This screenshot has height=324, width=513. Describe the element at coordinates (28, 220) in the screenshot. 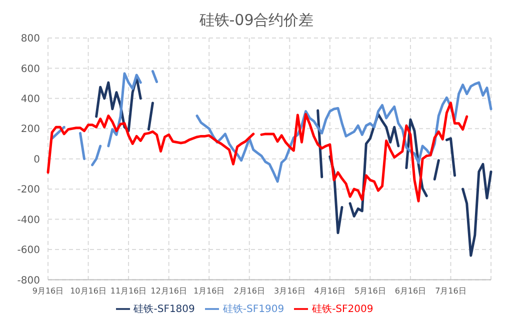

I see `y-tick-label: -400` at that location.